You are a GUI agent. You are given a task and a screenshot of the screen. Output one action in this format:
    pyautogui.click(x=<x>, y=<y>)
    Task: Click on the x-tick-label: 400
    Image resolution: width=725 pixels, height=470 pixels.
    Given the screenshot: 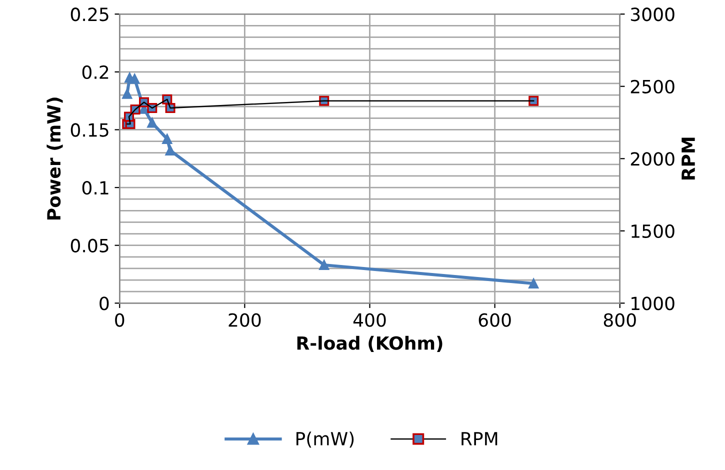 What is the action you would take?
    pyautogui.click(x=369, y=320)
    